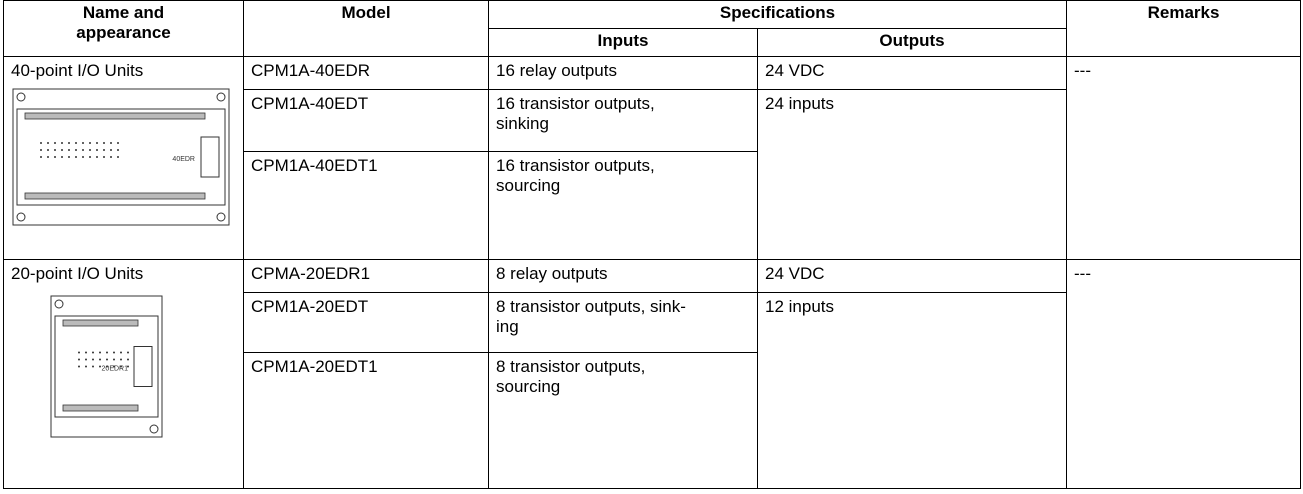 The height and width of the screenshot is (494, 1303). What do you see at coordinates (912, 174) in the screenshot?
I see `outputs-cell: 24 inputs` at bounding box center [912, 174].